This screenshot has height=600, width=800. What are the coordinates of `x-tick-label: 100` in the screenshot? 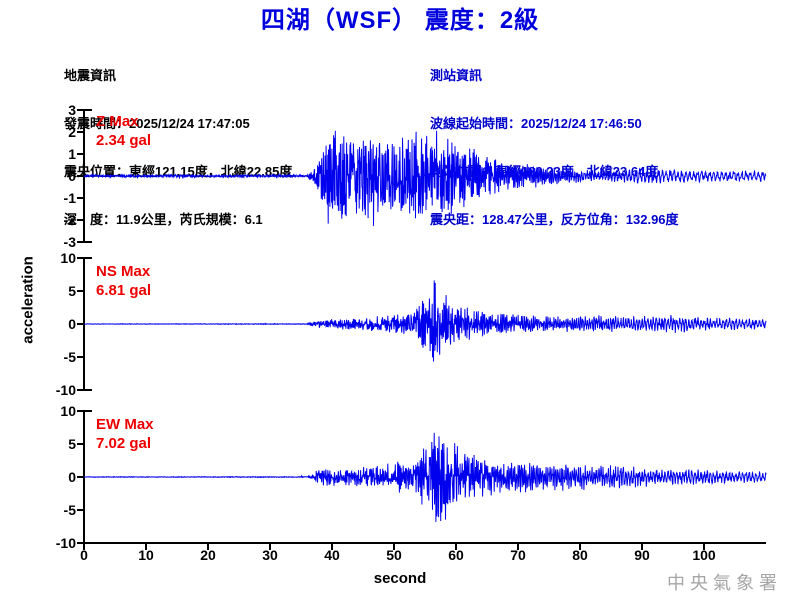 It's located at (704, 555).